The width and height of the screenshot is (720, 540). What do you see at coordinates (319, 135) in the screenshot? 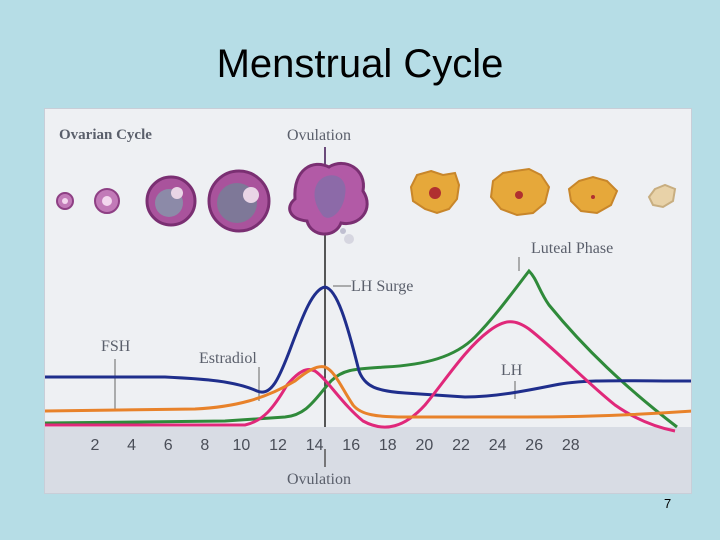
I see `ovulation-top-label: Ovulation` at bounding box center [319, 135].